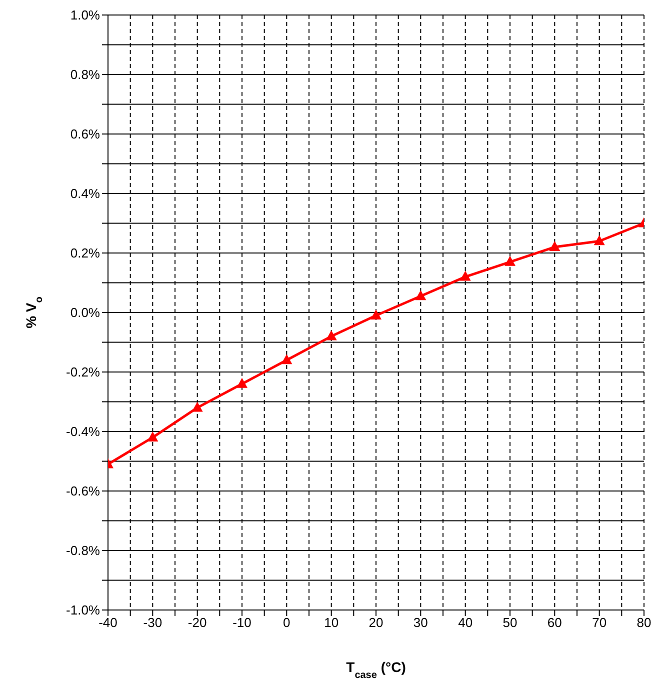  What do you see at coordinates (85, 194) in the screenshot?
I see `y-tick-label: 0.4%` at bounding box center [85, 194].